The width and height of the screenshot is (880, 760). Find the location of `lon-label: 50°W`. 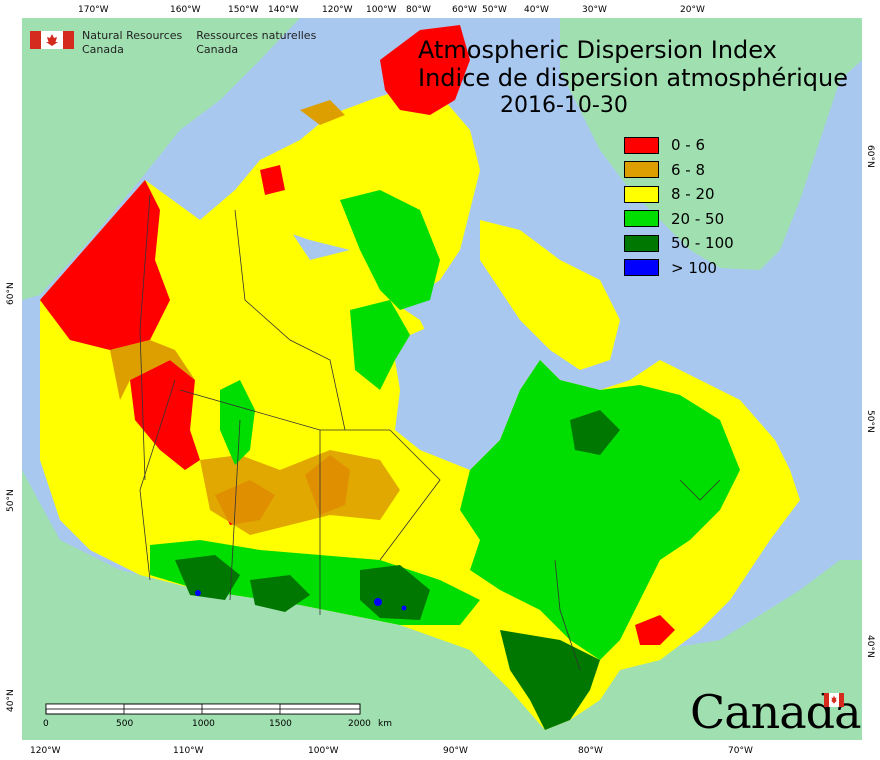

lon-label: 50°W is located at coordinates (494, 10).